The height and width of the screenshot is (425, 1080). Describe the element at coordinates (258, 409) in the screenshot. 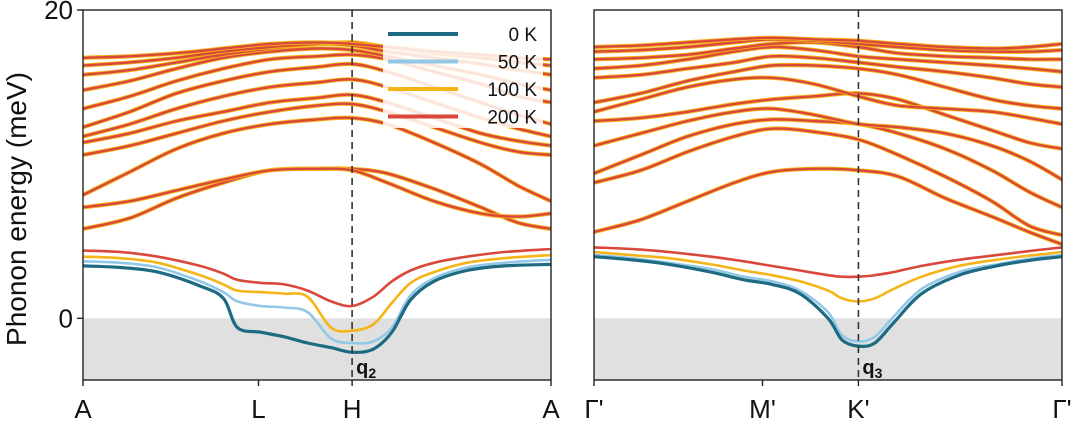

I see `x-tick-label: L` at that location.